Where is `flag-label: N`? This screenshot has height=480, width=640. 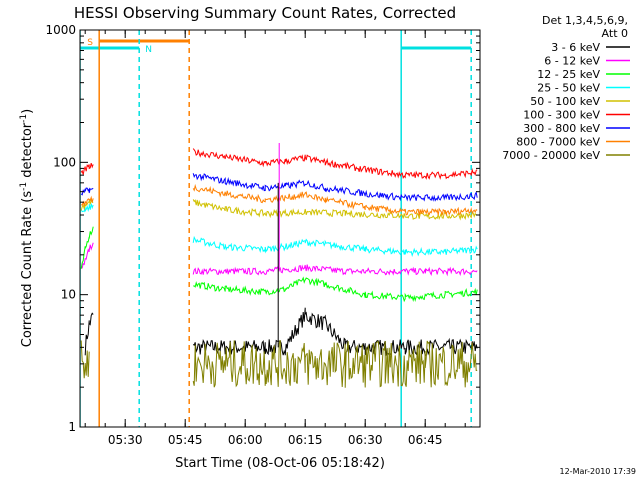
flag-label: N is located at coordinates (148, 50).